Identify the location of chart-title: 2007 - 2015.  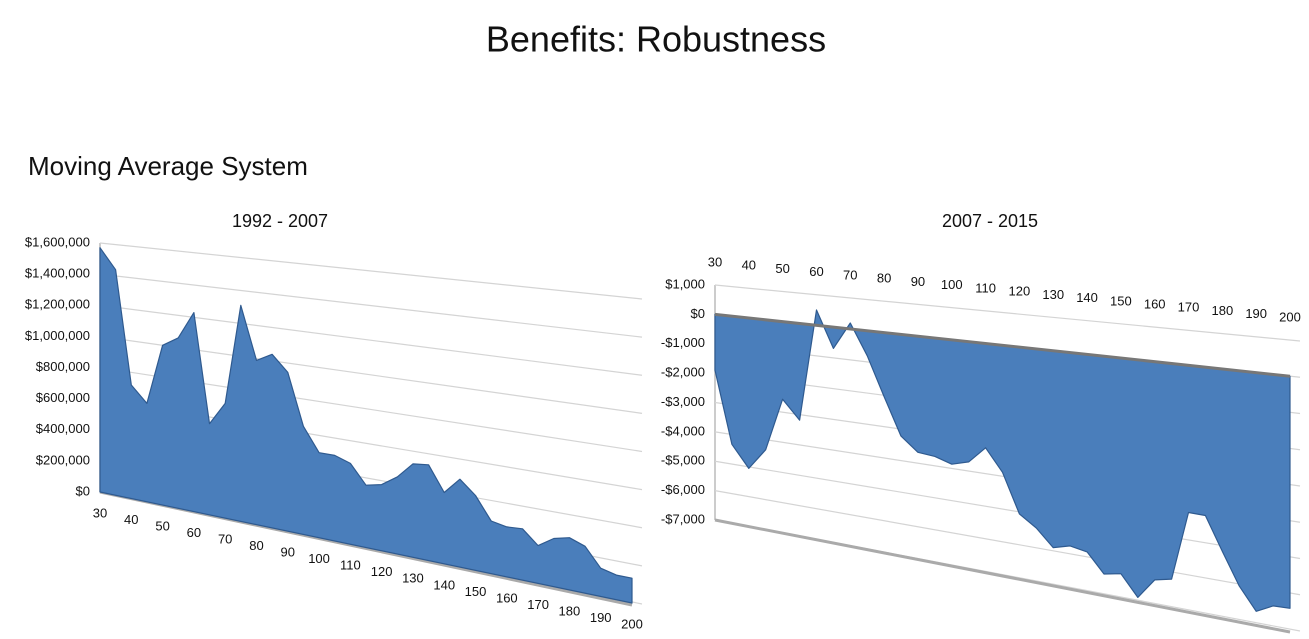
(990, 221).